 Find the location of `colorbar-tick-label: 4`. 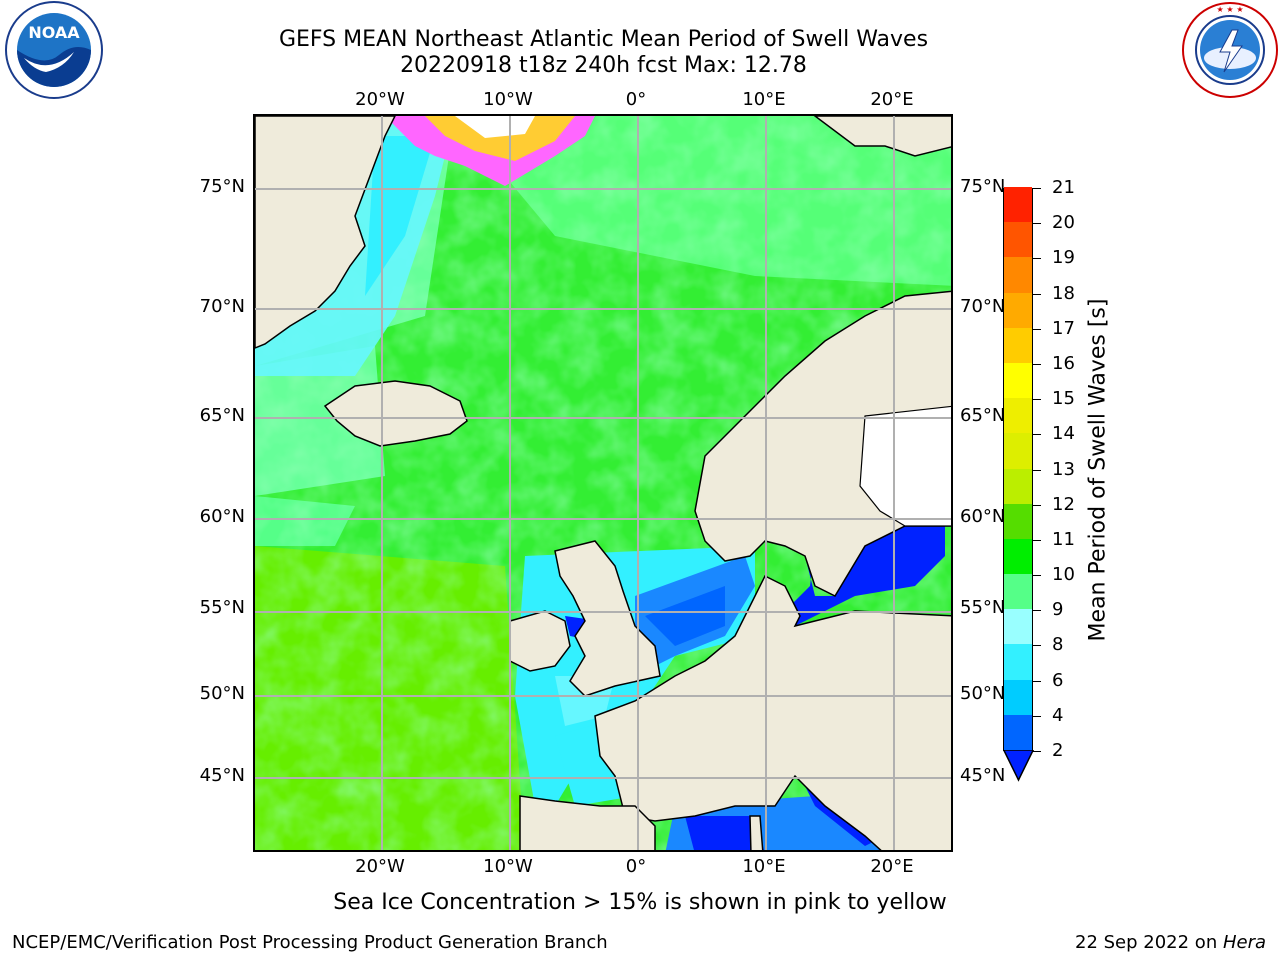

colorbar-tick-label: 4 is located at coordinates (1058, 715).